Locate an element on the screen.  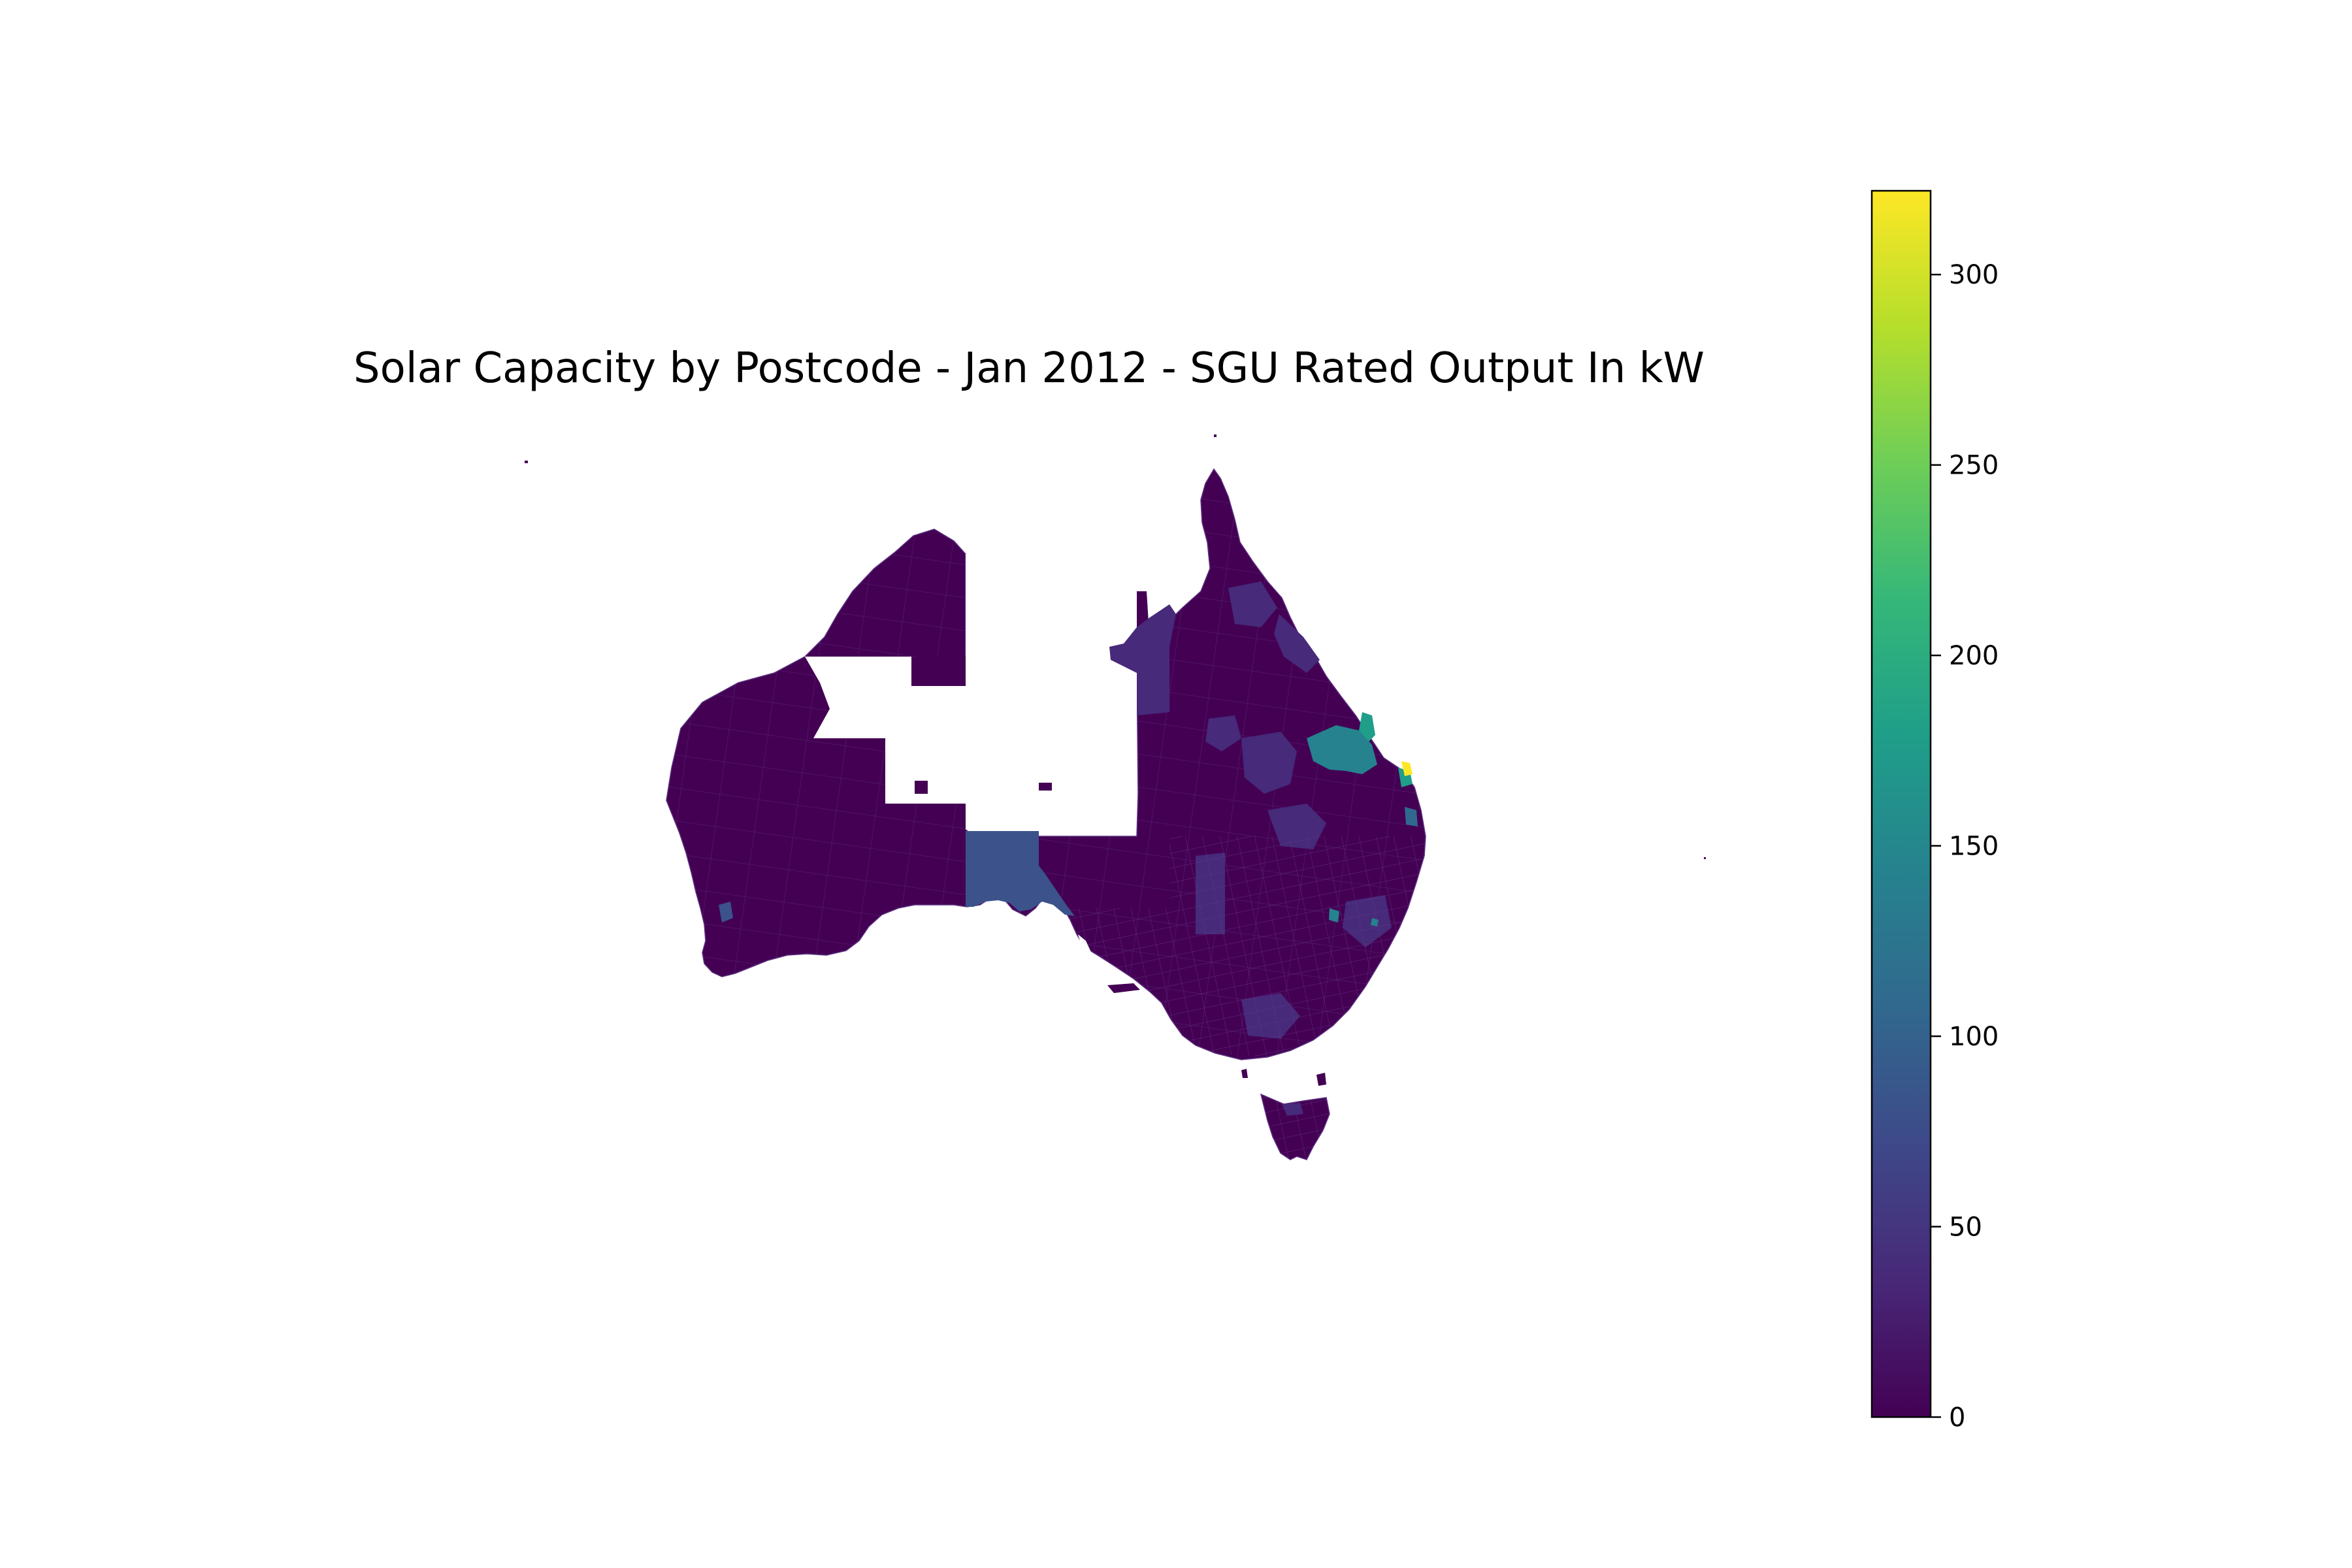
region-qld-gulf is located at coordinates (1142, 659).